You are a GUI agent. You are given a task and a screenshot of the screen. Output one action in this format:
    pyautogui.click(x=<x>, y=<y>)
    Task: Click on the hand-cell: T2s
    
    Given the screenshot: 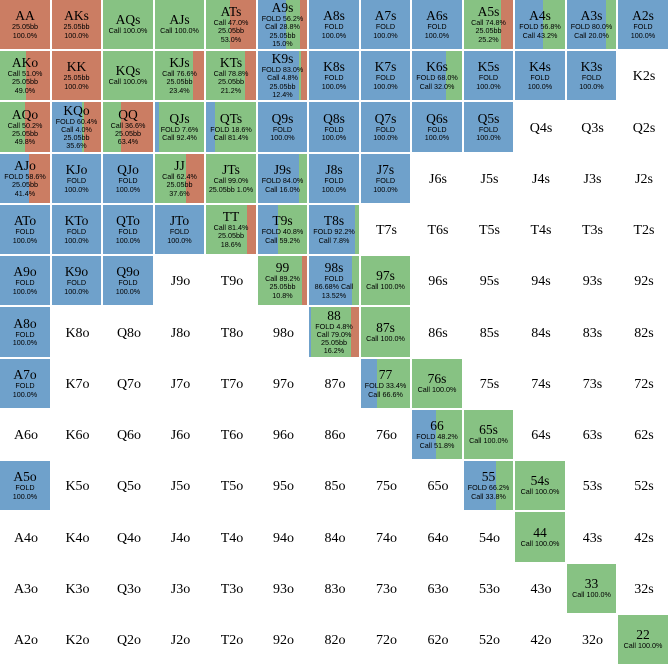 What is the action you would take?
    pyautogui.click(x=644, y=230)
    